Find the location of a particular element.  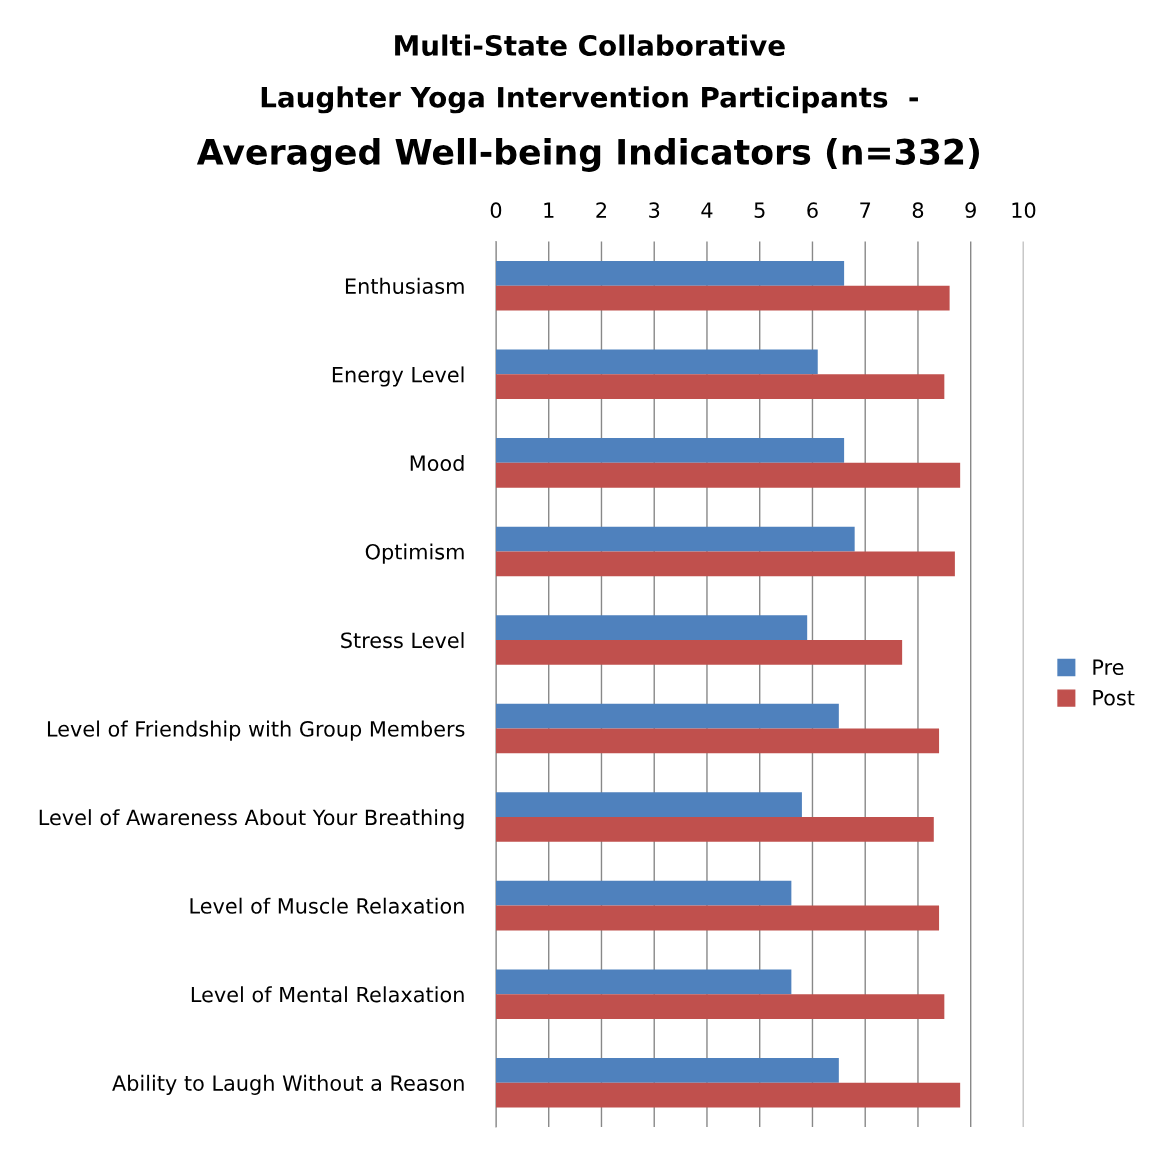

y-tick-label: Level of Muscle Relaxation is located at coordinates (327, 905).